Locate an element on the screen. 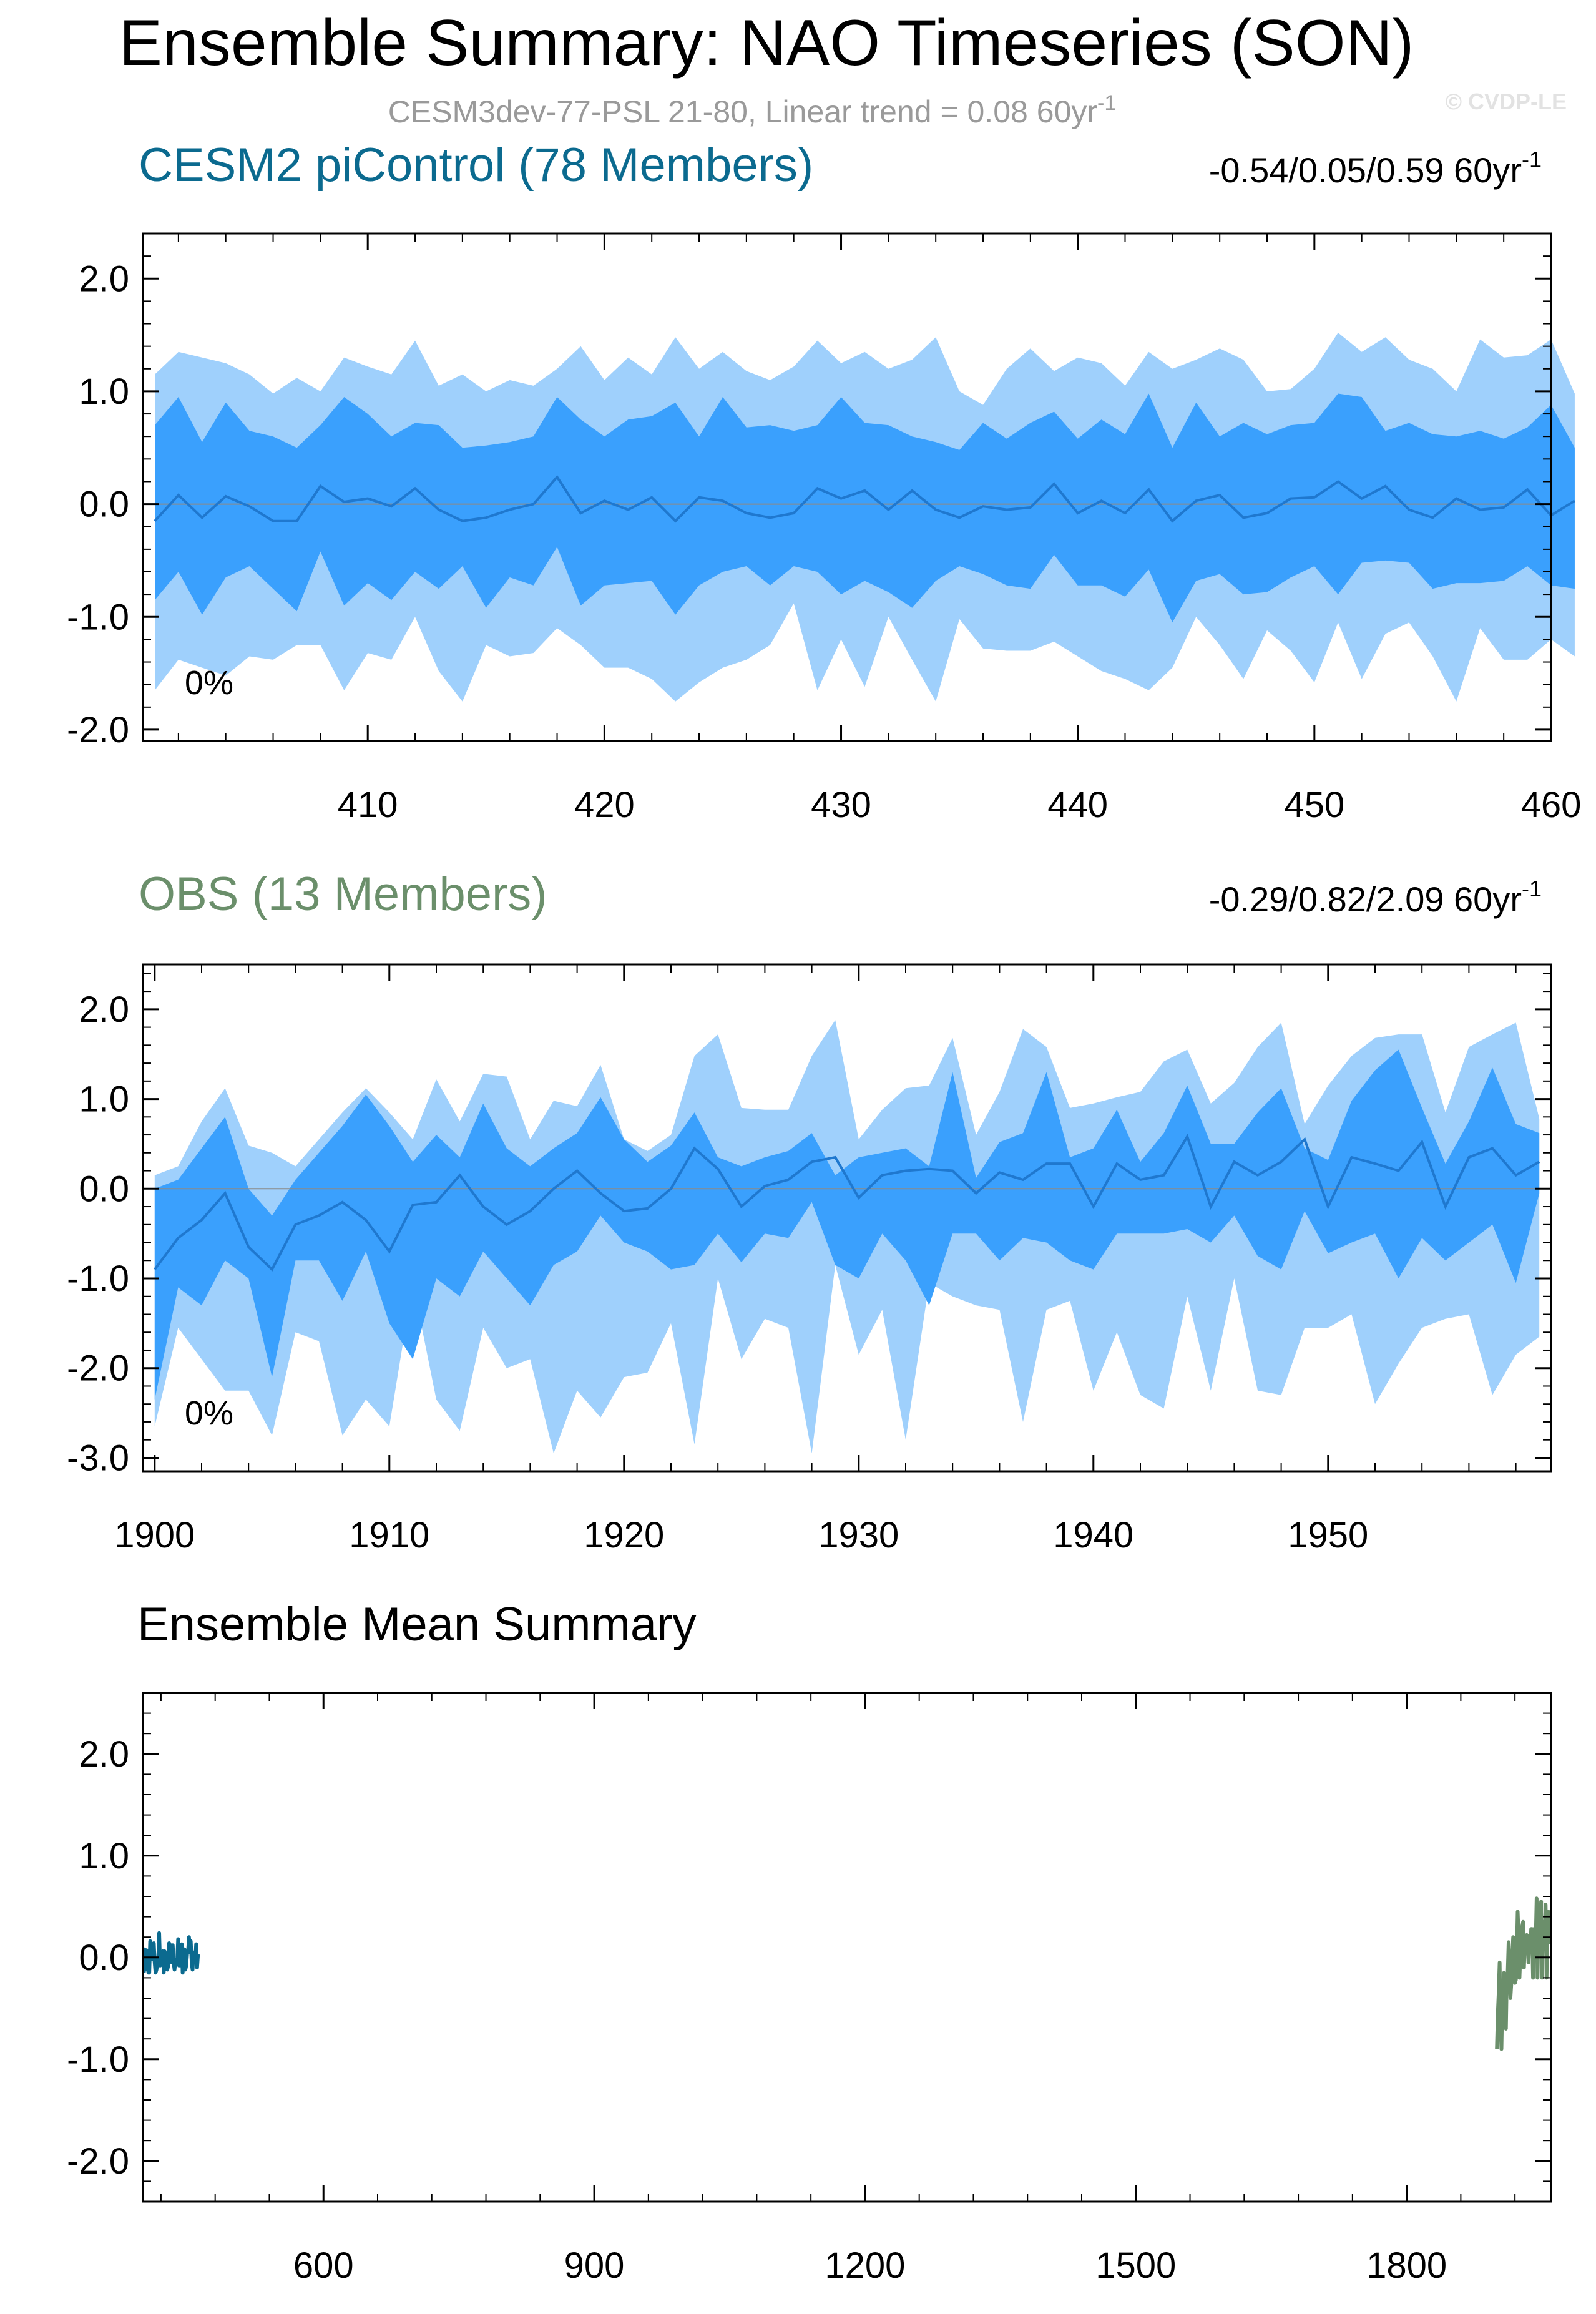 The image size is (1596, 2314). obs-ytick-label: -1.0 is located at coordinates (98, 1278).